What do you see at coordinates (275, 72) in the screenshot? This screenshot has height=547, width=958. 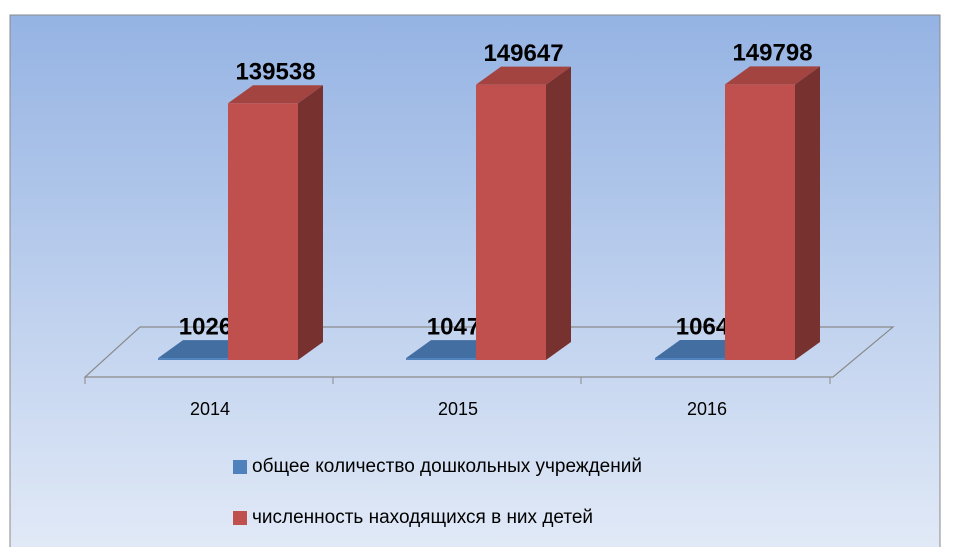 I see `data-label: 139538` at bounding box center [275, 72].